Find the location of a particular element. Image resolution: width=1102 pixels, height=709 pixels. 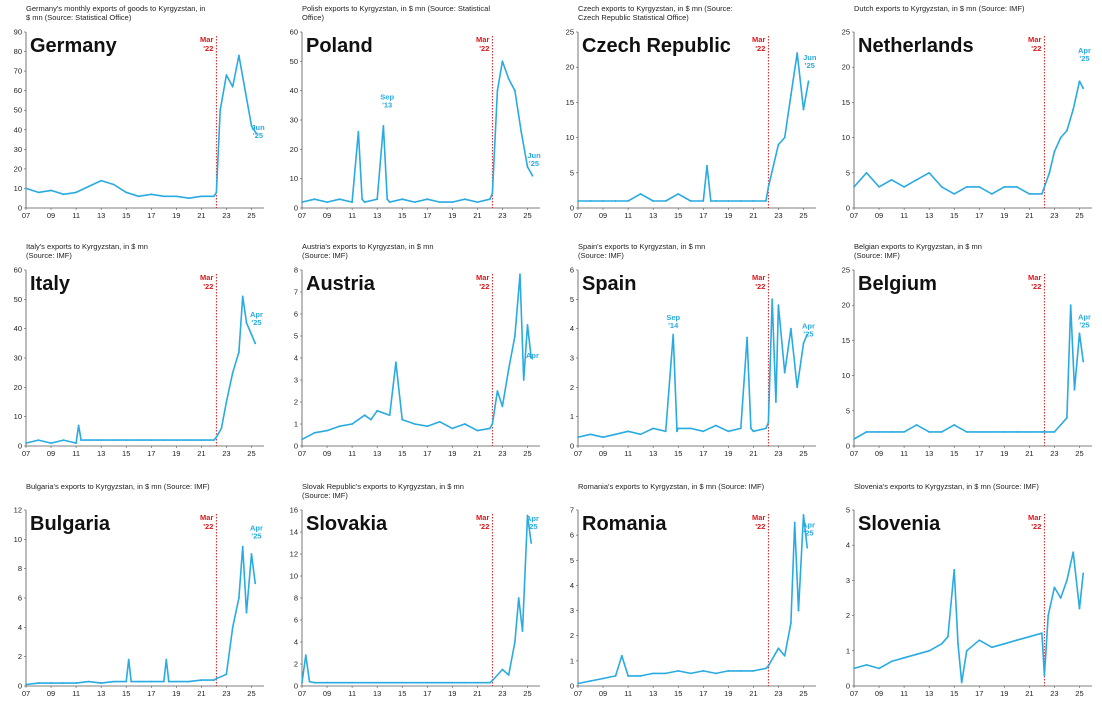

y-tick-label: 20 is located at coordinates (18, 168).